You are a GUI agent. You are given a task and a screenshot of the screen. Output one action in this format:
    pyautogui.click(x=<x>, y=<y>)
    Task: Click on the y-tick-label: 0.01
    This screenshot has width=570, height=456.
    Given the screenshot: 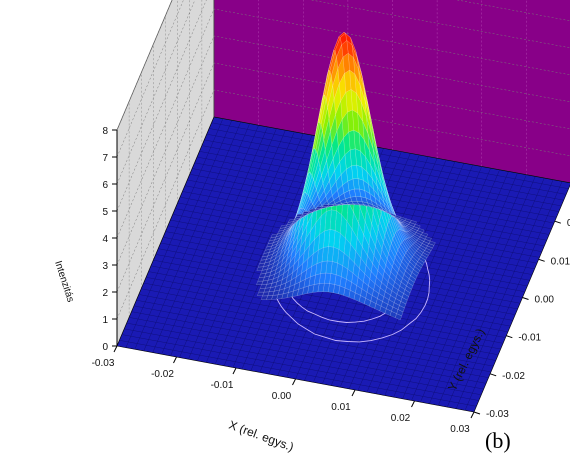 What is the action you would take?
    pyautogui.click(x=560, y=261)
    